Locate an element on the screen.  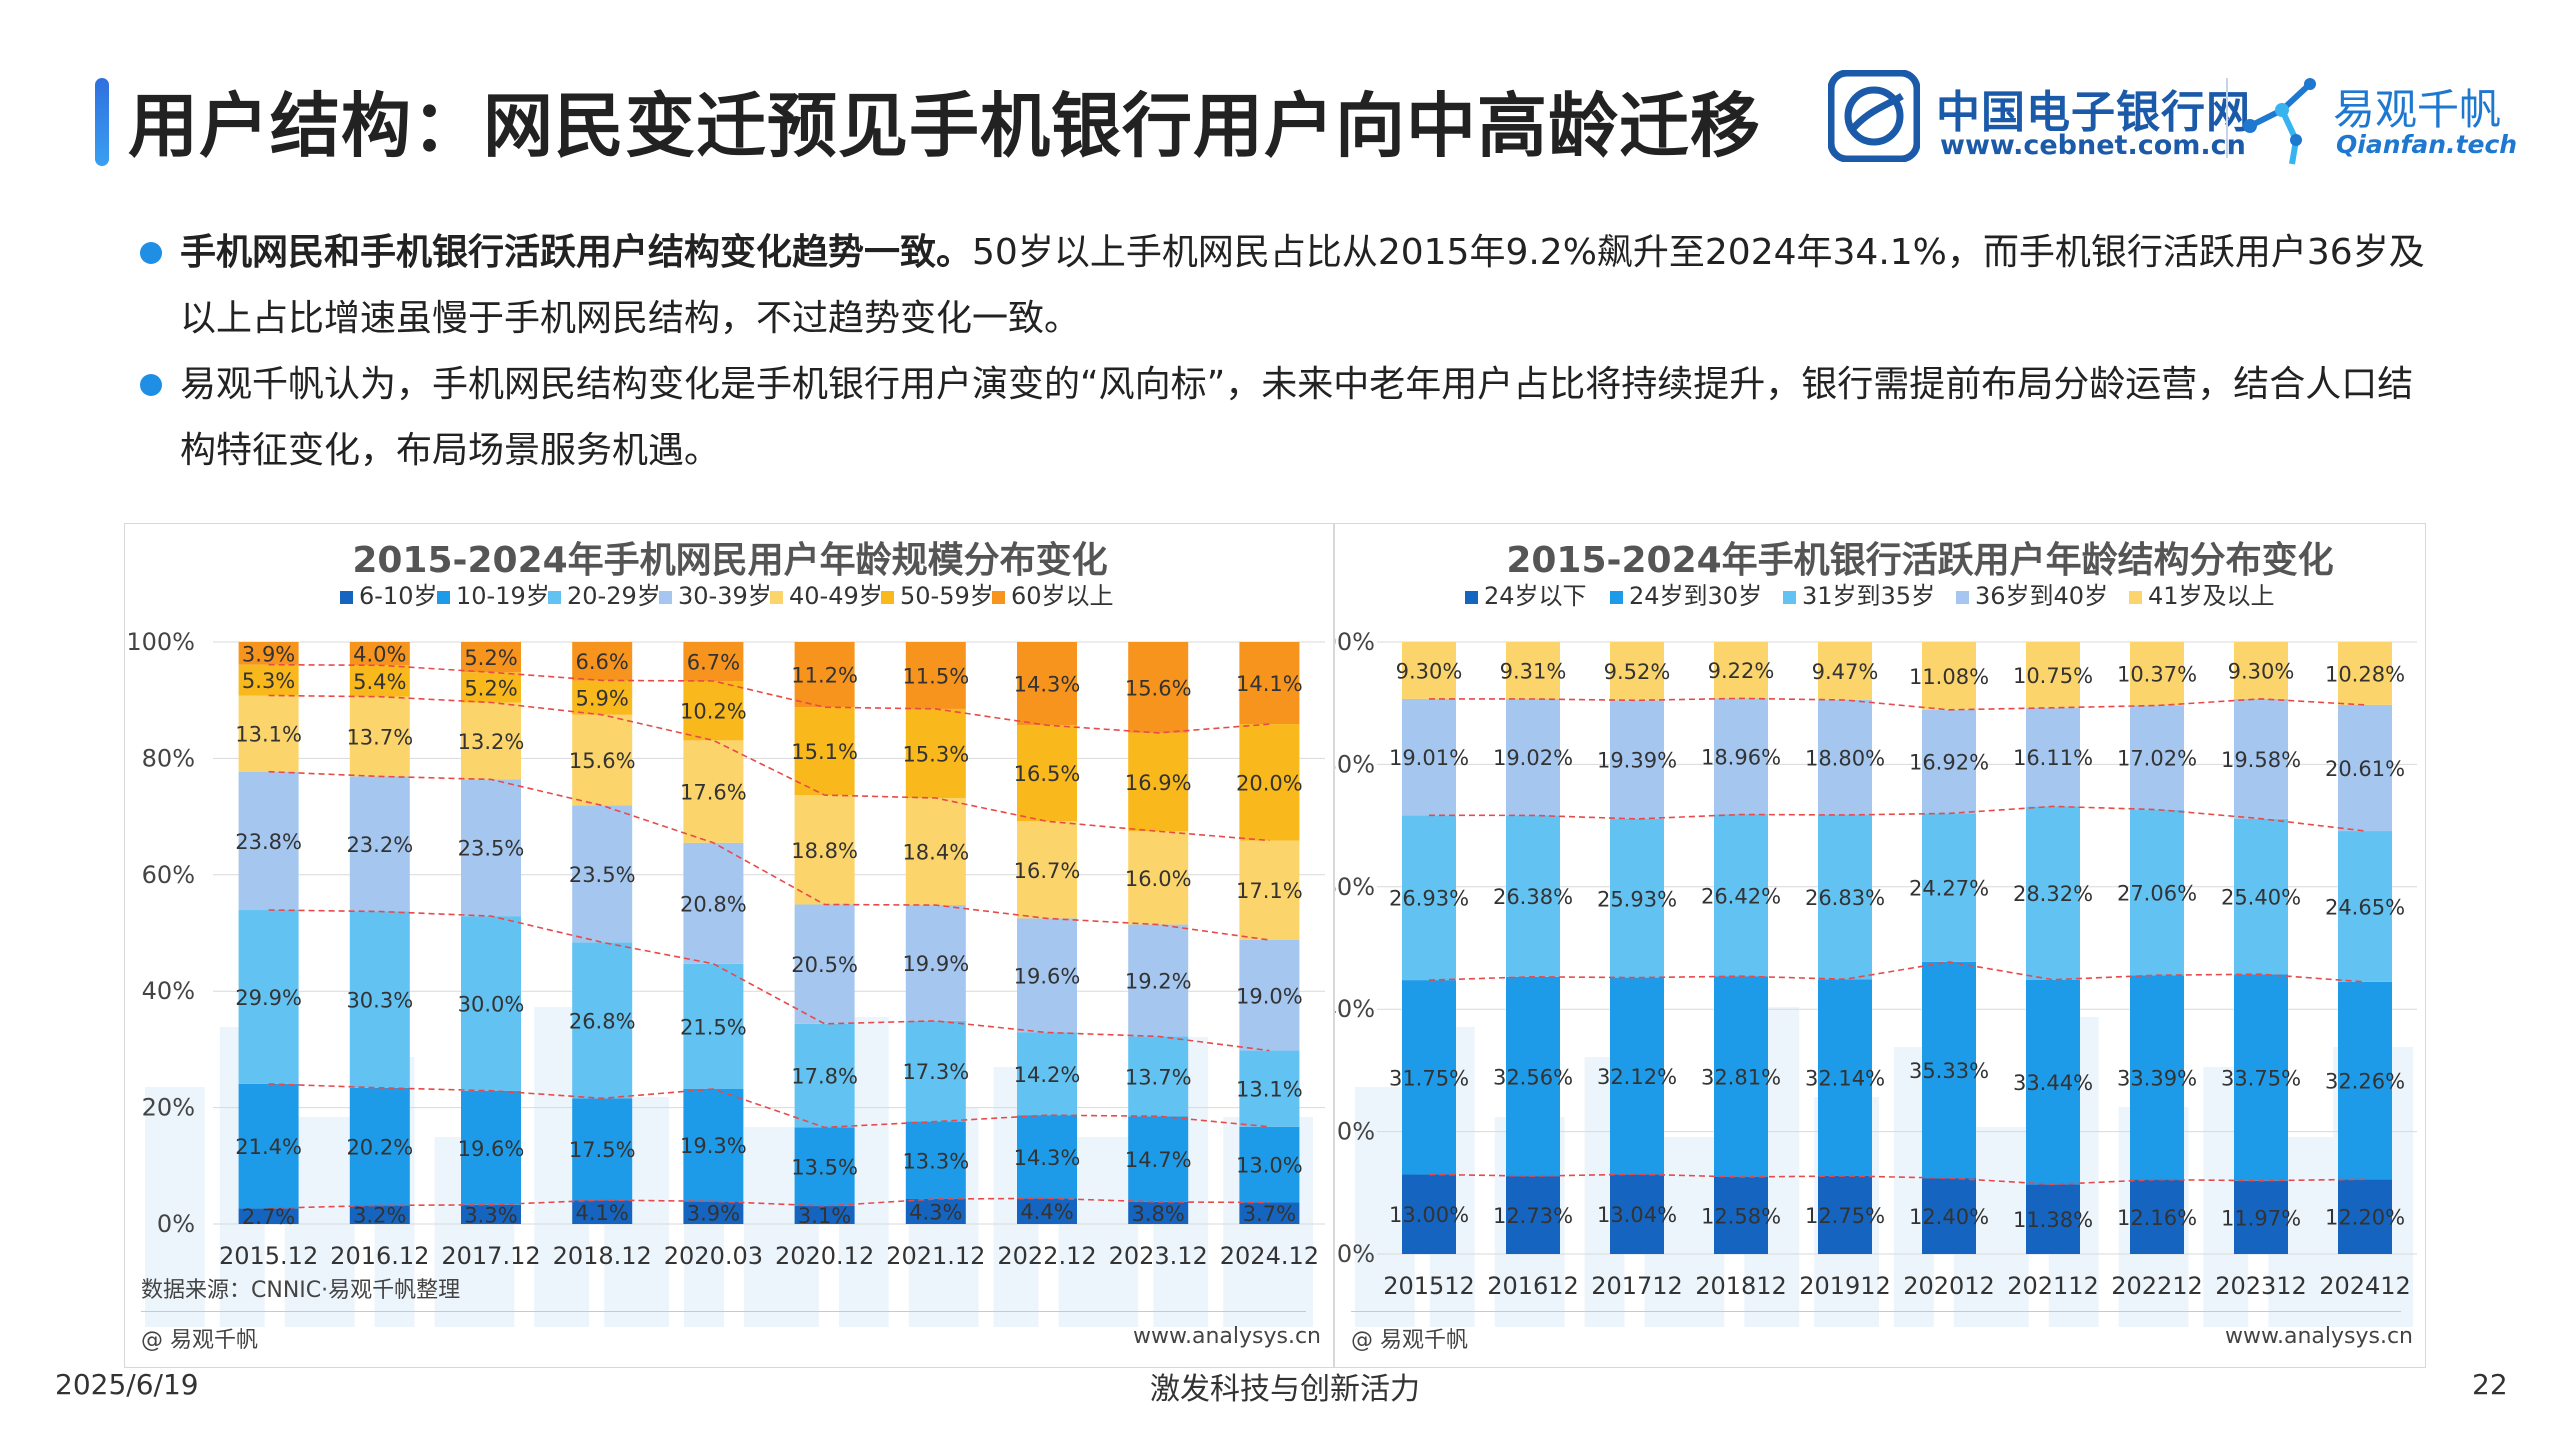
data-label: 12.40% is located at coordinates (1949, 1217).